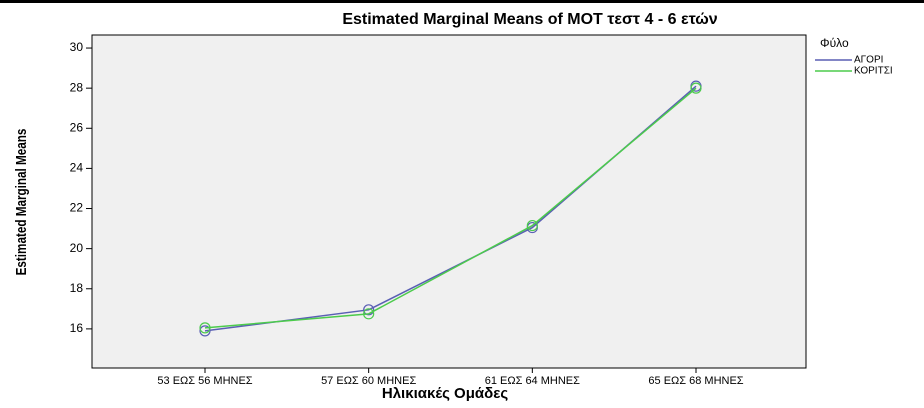  I want to click on x-tick-label: 65 ΕΩΣ 68 ΜΗΝΕΣ, so click(695, 381).